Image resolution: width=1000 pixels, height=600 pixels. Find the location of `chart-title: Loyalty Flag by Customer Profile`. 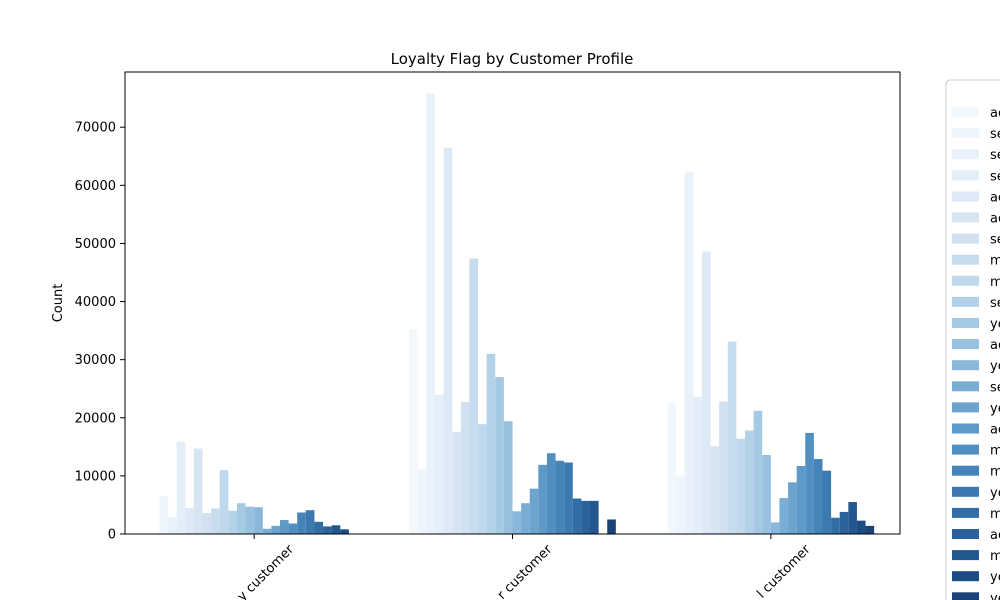

chart-title: Loyalty Flag by Customer Profile is located at coordinates (512, 59).